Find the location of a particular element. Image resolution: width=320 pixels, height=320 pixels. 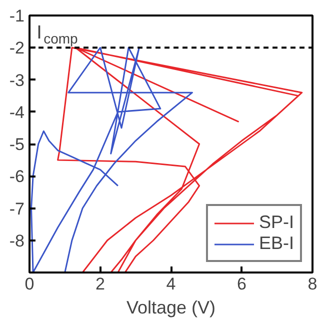

x-tick-label: 0 is located at coordinates (29, 284).